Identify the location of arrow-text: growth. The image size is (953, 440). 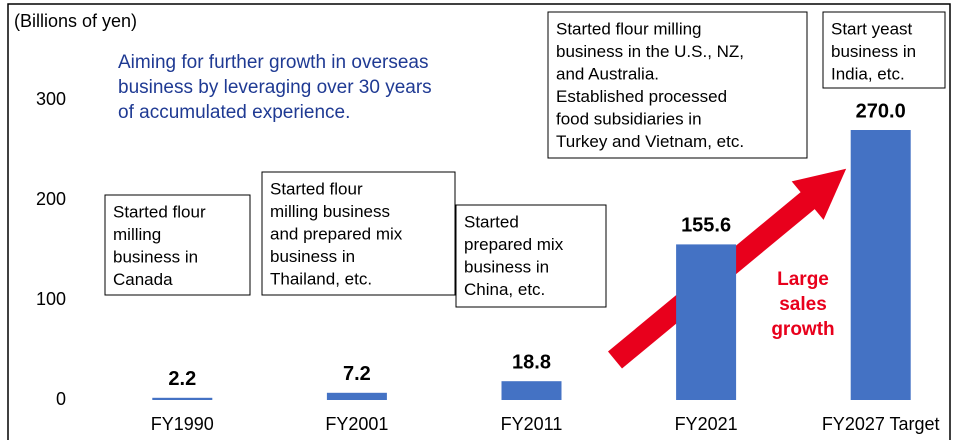
(802, 329).